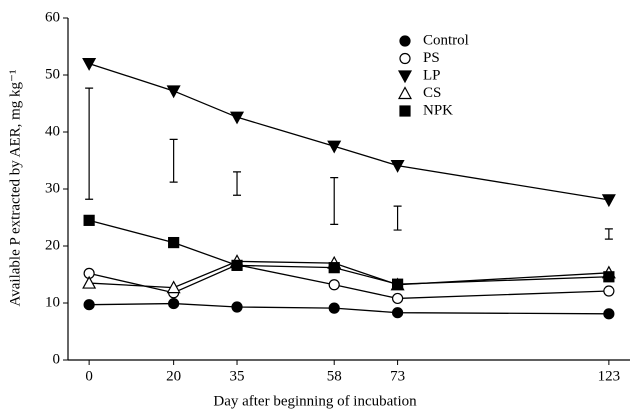 The image size is (633, 413). What do you see at coordinates (52, 245) in the screenshot?
I see `y-tick-label: 20` at bounding box center [52, 245].